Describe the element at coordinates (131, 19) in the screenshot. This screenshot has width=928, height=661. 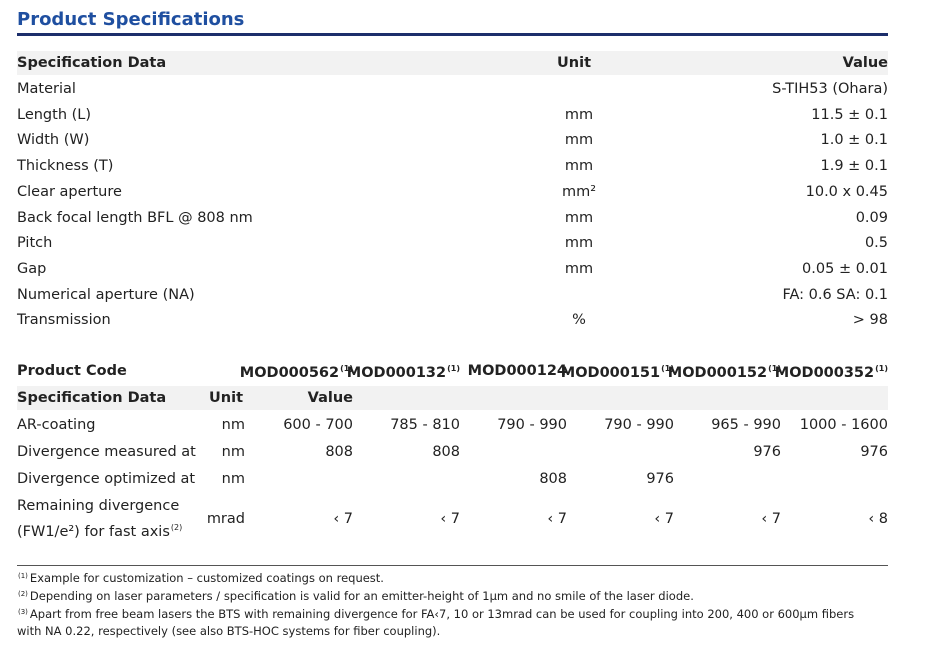
I see `page-title: Product Specifications` at that location.